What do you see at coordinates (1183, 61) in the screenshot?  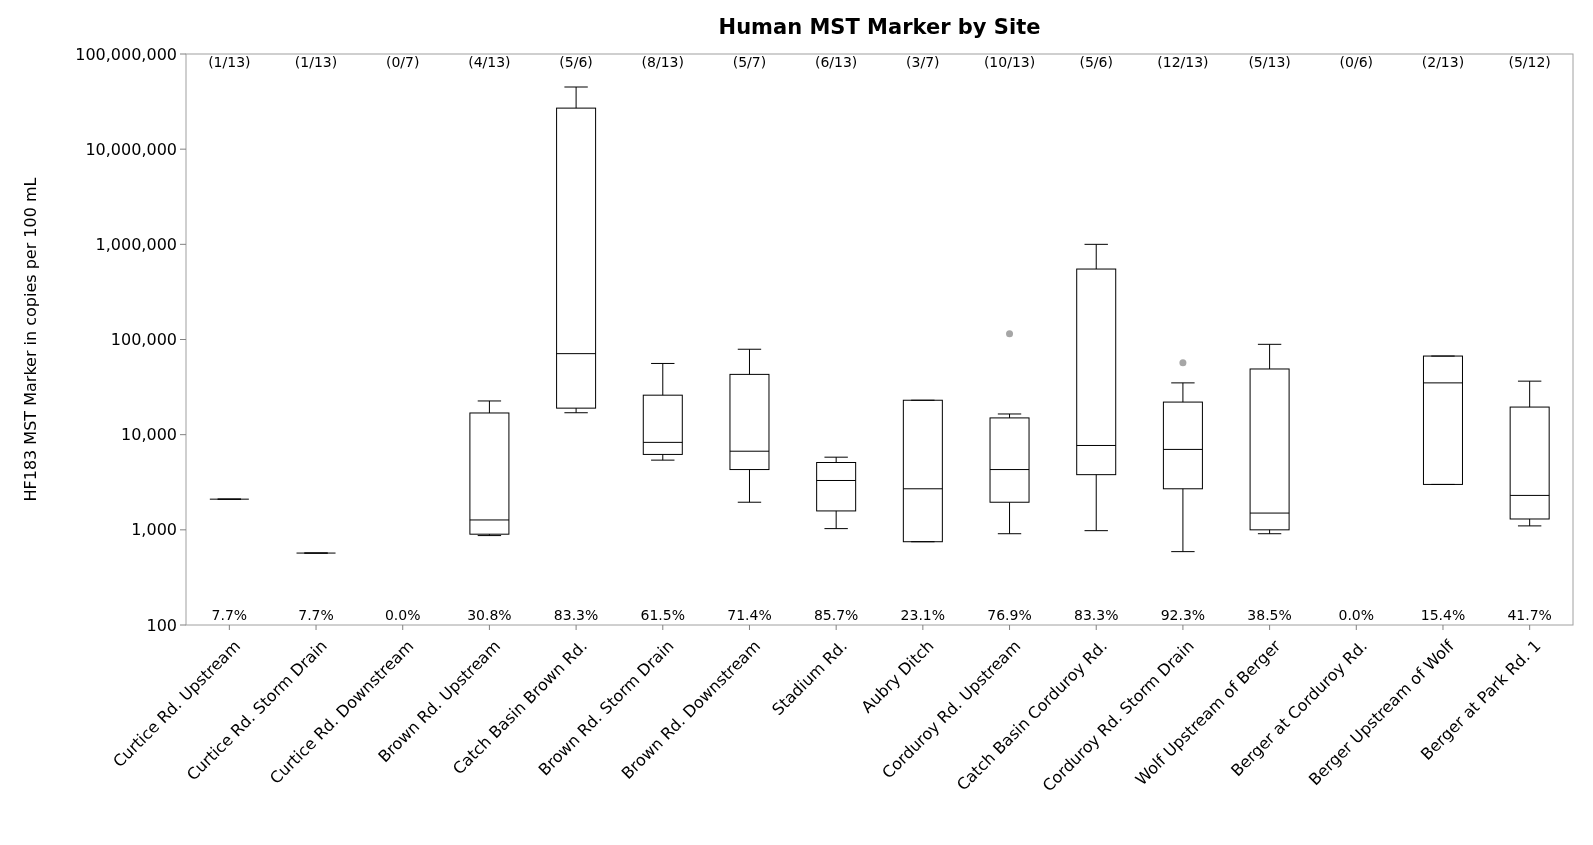 I see `annotation: (12/13)` at bounding box center [1183, 61].